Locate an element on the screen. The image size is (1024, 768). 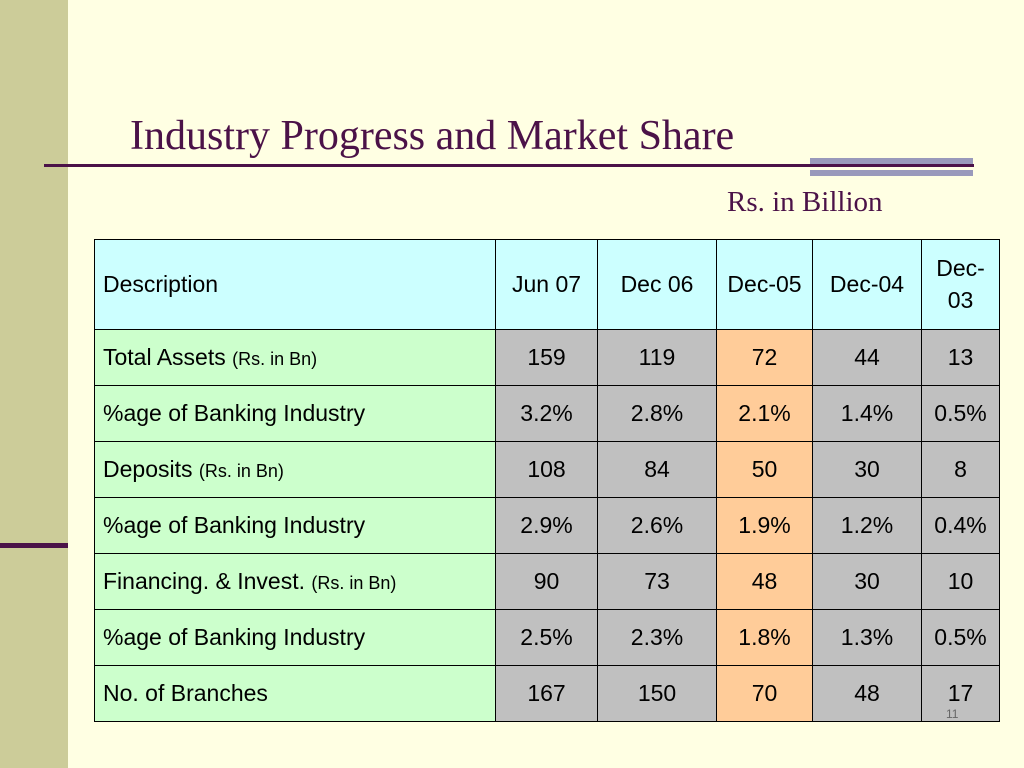
table-cell: 1.3% is located at coordinates (867, 637).